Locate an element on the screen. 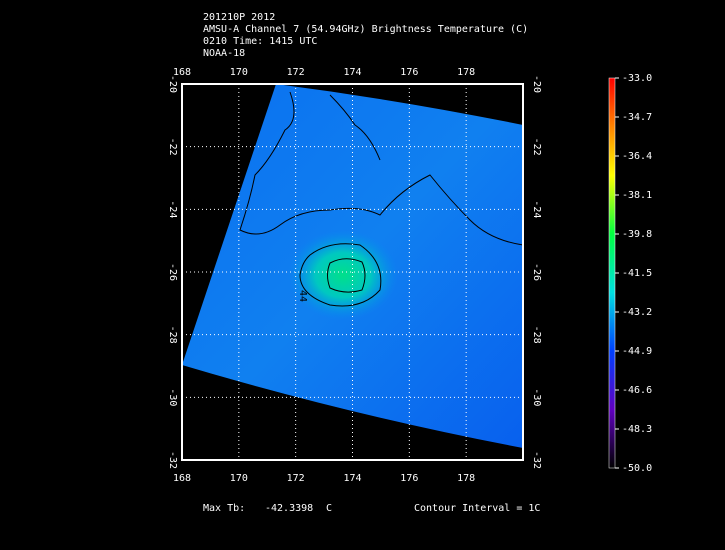 This screenshot has height=550, width=725. contour-label: 44 is located at coordinates (302, 296).